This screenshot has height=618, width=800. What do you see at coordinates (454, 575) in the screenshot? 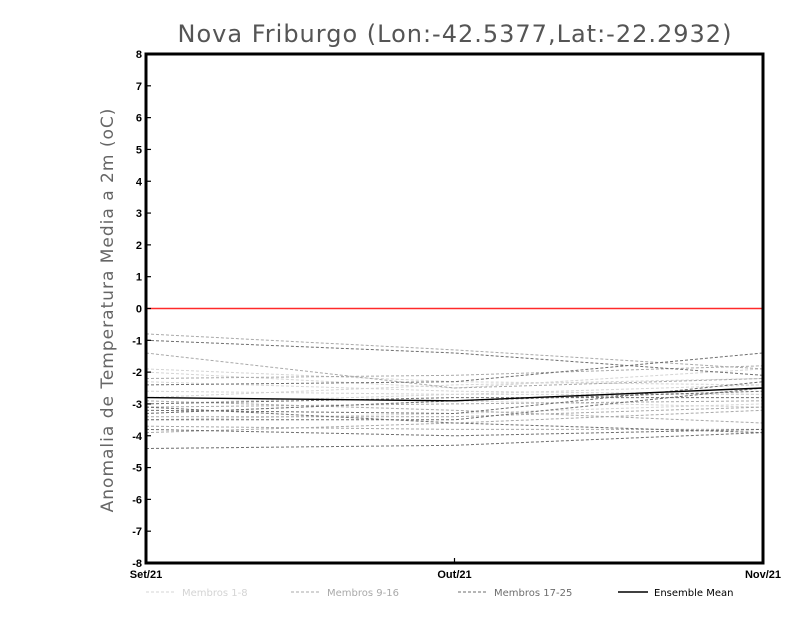
I see `x-tick-label: Out/21` at bounding box center [454, 575].